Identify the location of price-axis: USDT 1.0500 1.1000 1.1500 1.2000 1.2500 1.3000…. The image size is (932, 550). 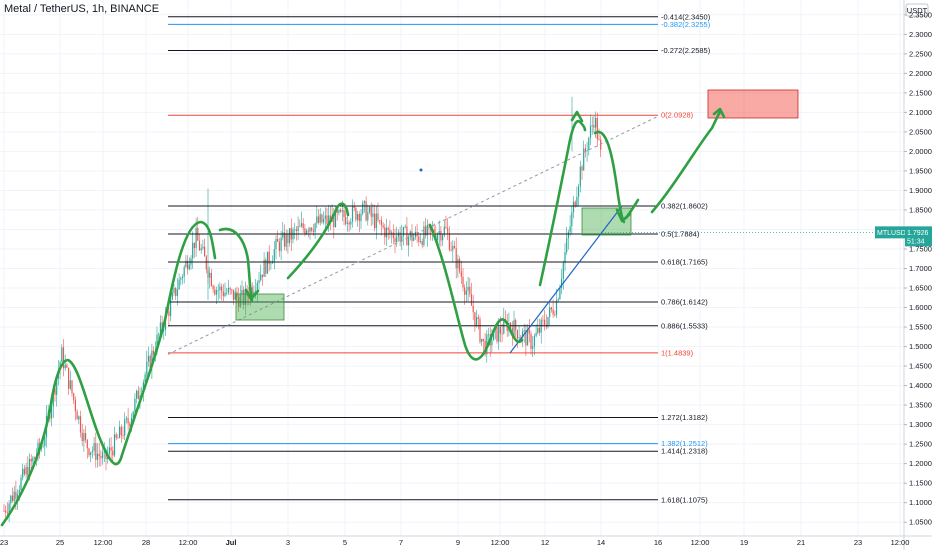
(917, 275).